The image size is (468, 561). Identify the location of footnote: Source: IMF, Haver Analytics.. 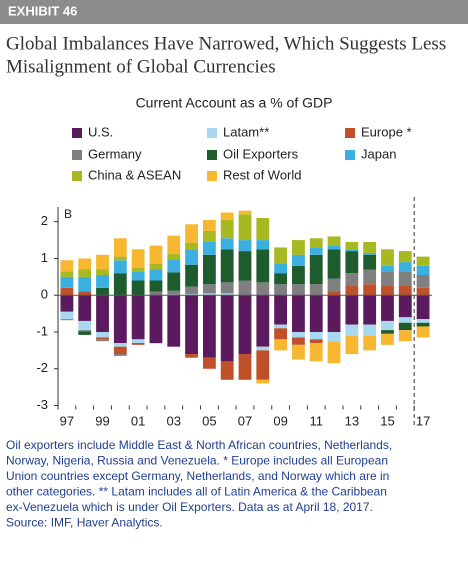
(84, 523).